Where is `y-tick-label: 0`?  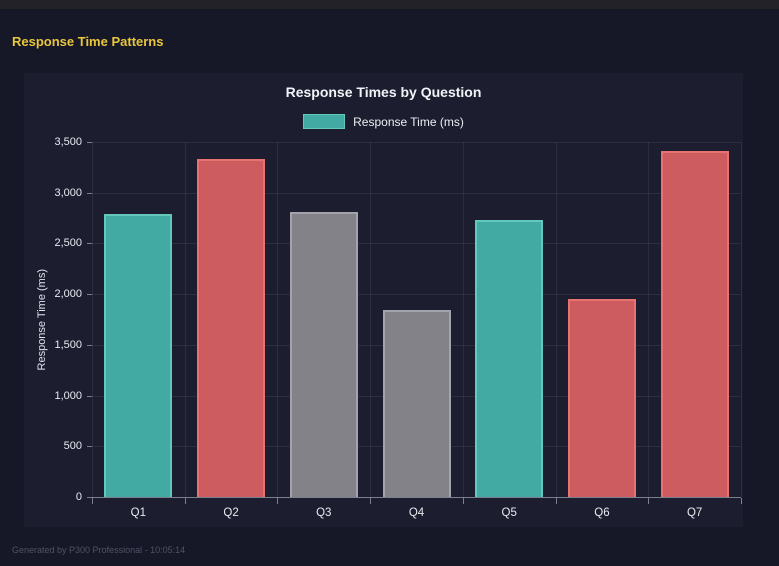 y-tick-label: 0 is located at coordinates (78, 497).